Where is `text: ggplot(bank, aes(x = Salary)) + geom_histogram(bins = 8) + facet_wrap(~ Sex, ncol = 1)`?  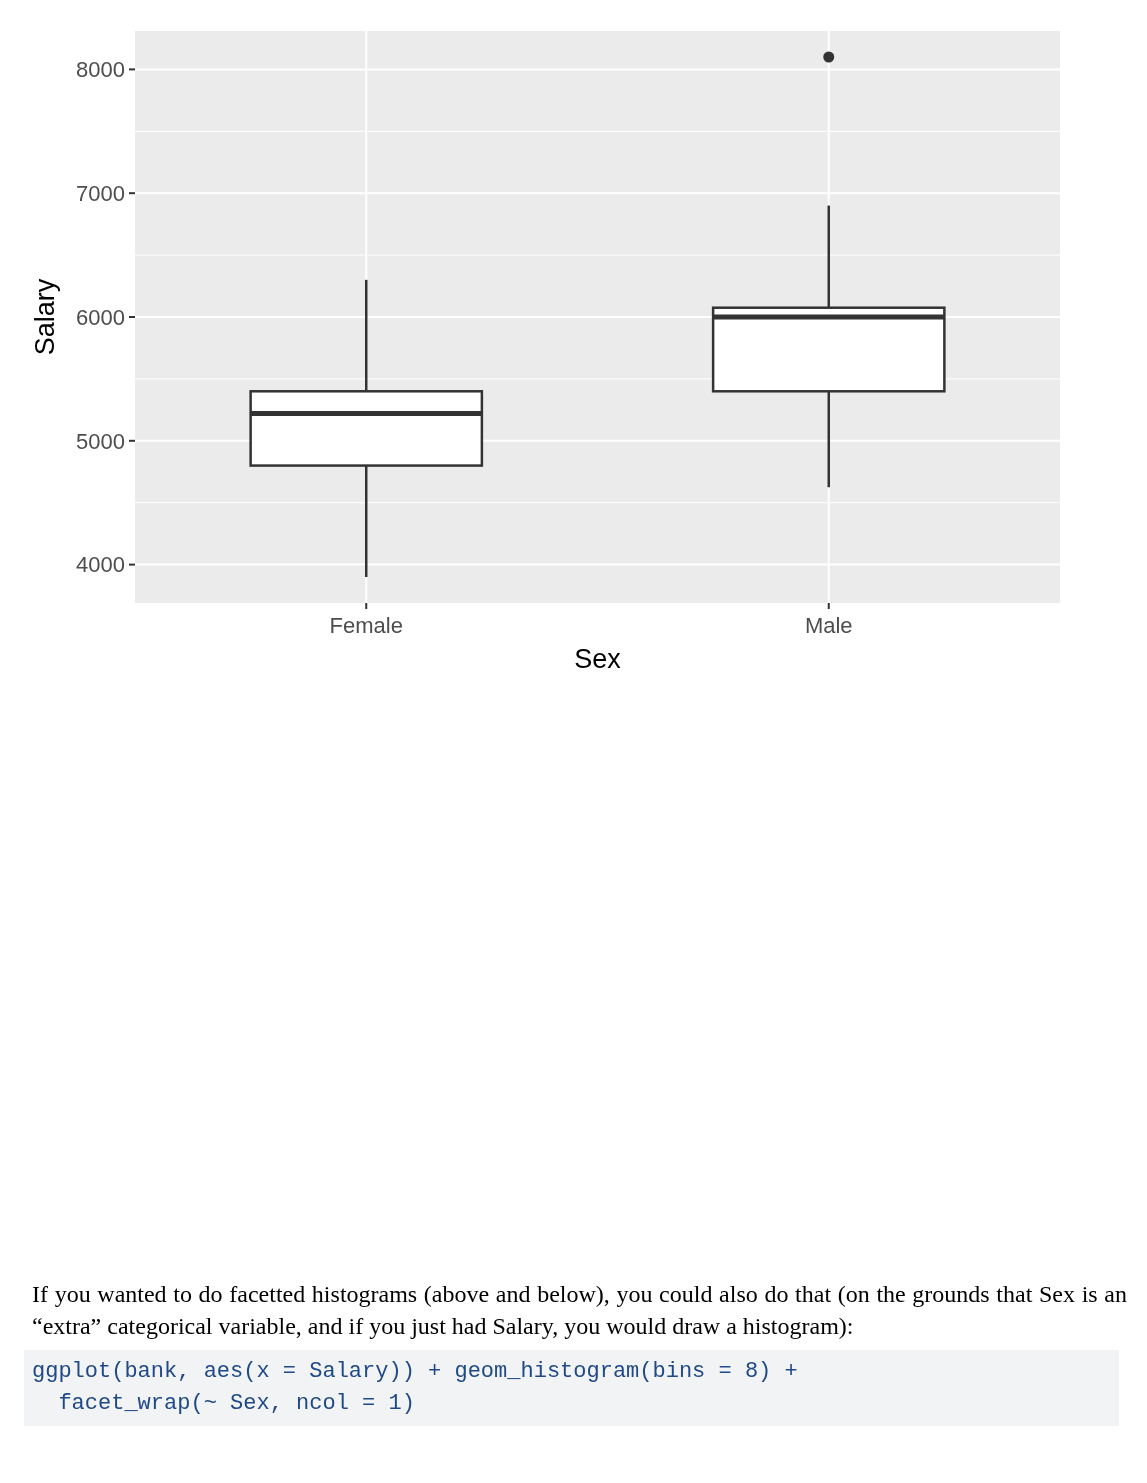 text: ggplot(bank, aes(x = Salary)) + geom_histogram(bins = 8) + facet_wrap(~ Sex, ncol = 1) is located at coordinates (571, 1388).